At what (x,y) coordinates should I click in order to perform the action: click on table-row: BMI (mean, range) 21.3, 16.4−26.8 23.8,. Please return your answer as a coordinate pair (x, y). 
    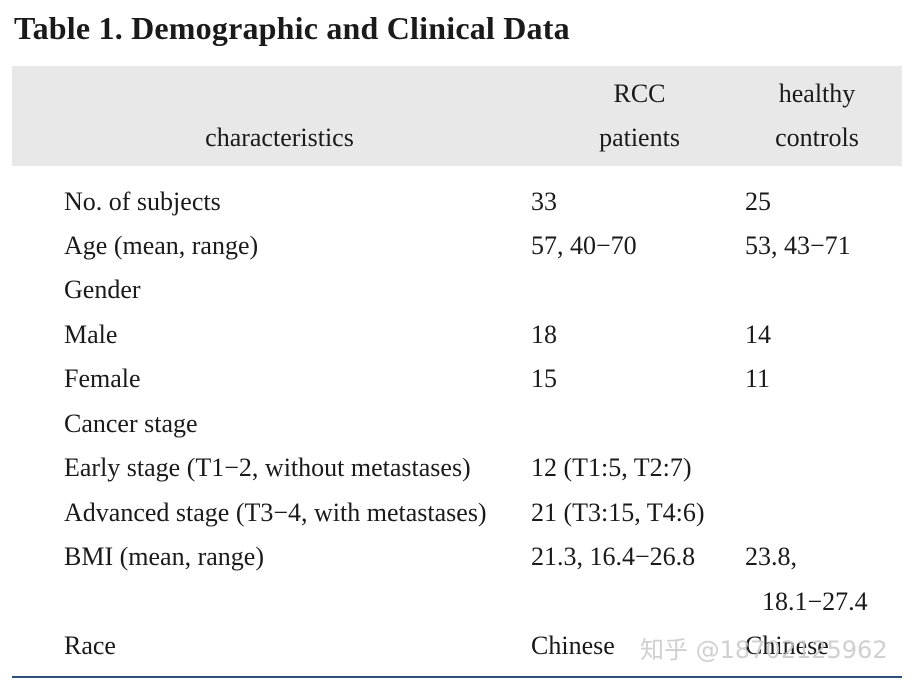
    Looking at the image, I should click on (461, 557).